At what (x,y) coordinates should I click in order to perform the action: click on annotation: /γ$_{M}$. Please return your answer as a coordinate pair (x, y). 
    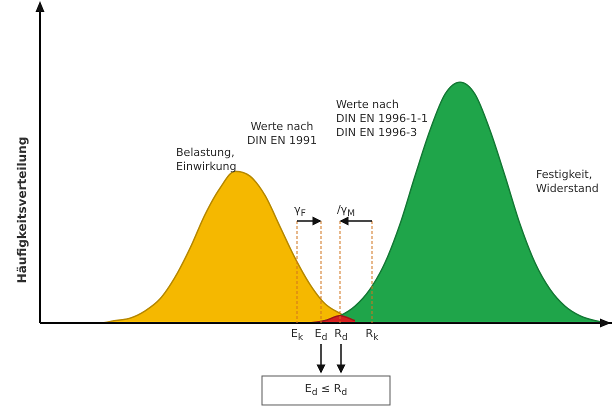
    Looking at the image, I should click on (346, 212).